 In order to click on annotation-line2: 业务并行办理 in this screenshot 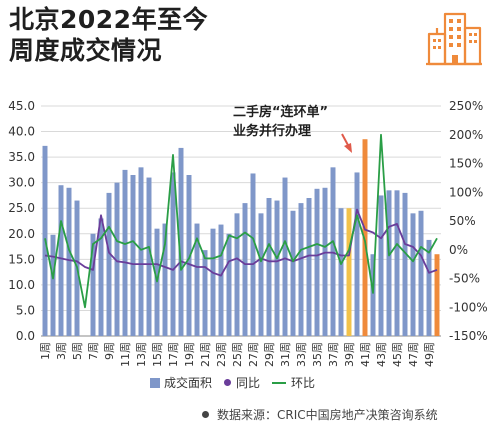, I will do `click(272, 131)`.